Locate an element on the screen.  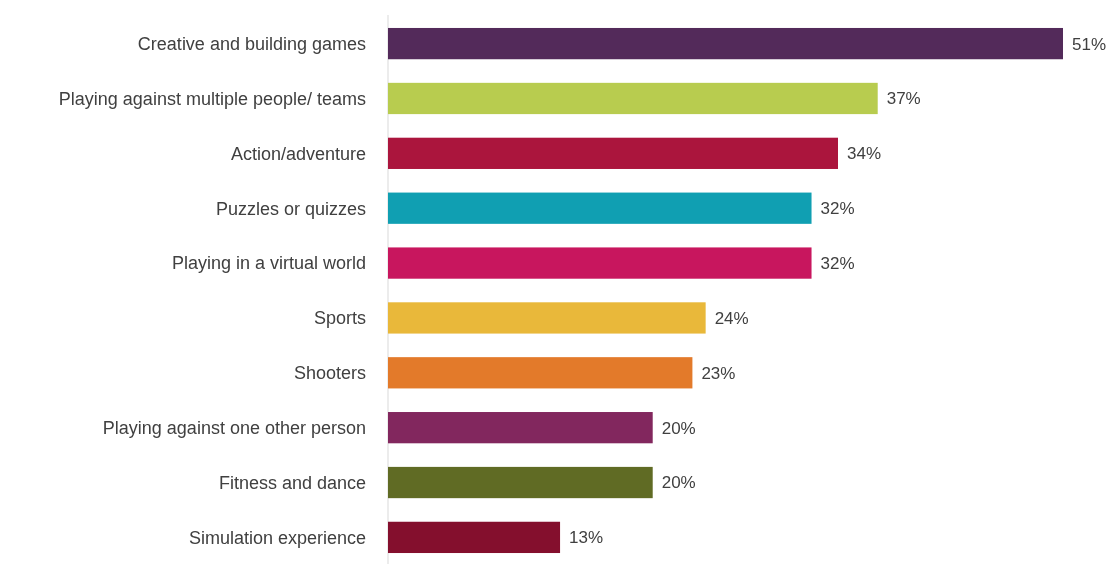
data-label: 23% is located at coordinates (718, 373).